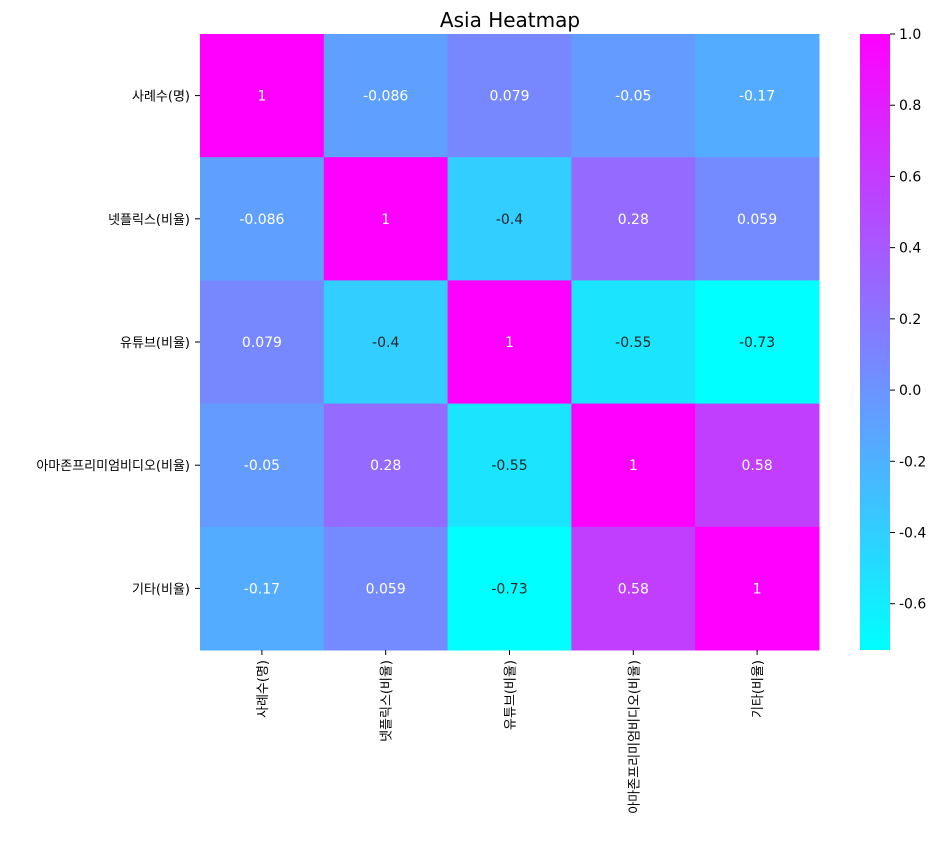  I want to click on y-tick-label: 기타(비율), so click(161, 589).